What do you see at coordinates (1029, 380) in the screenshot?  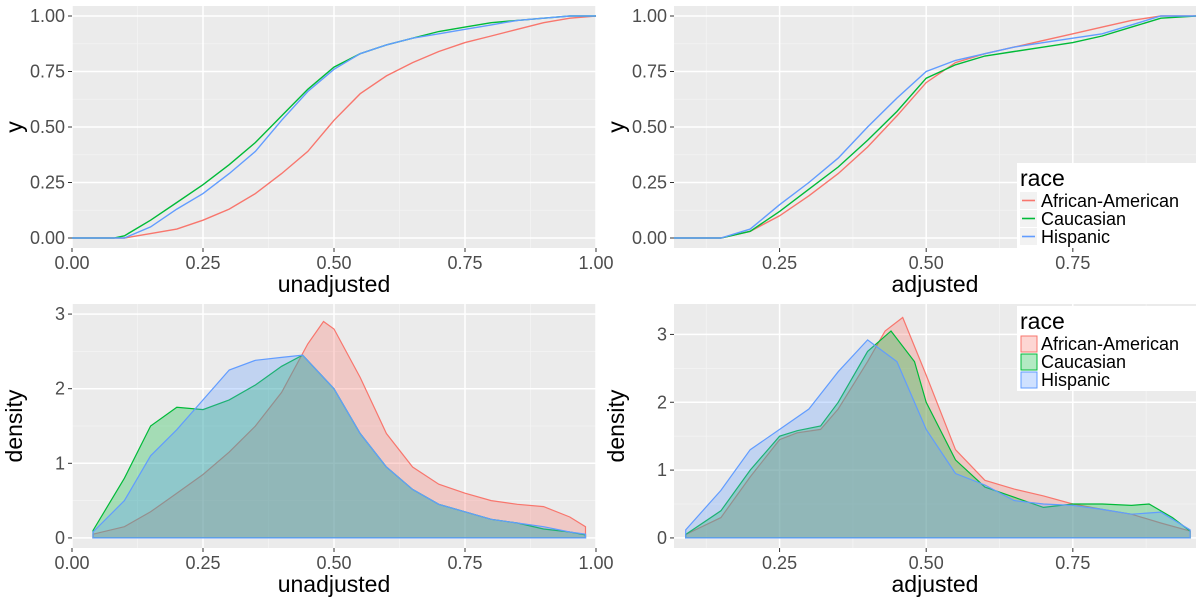 I see `legend-key-hispanic` at bounding box center [1029, 380].